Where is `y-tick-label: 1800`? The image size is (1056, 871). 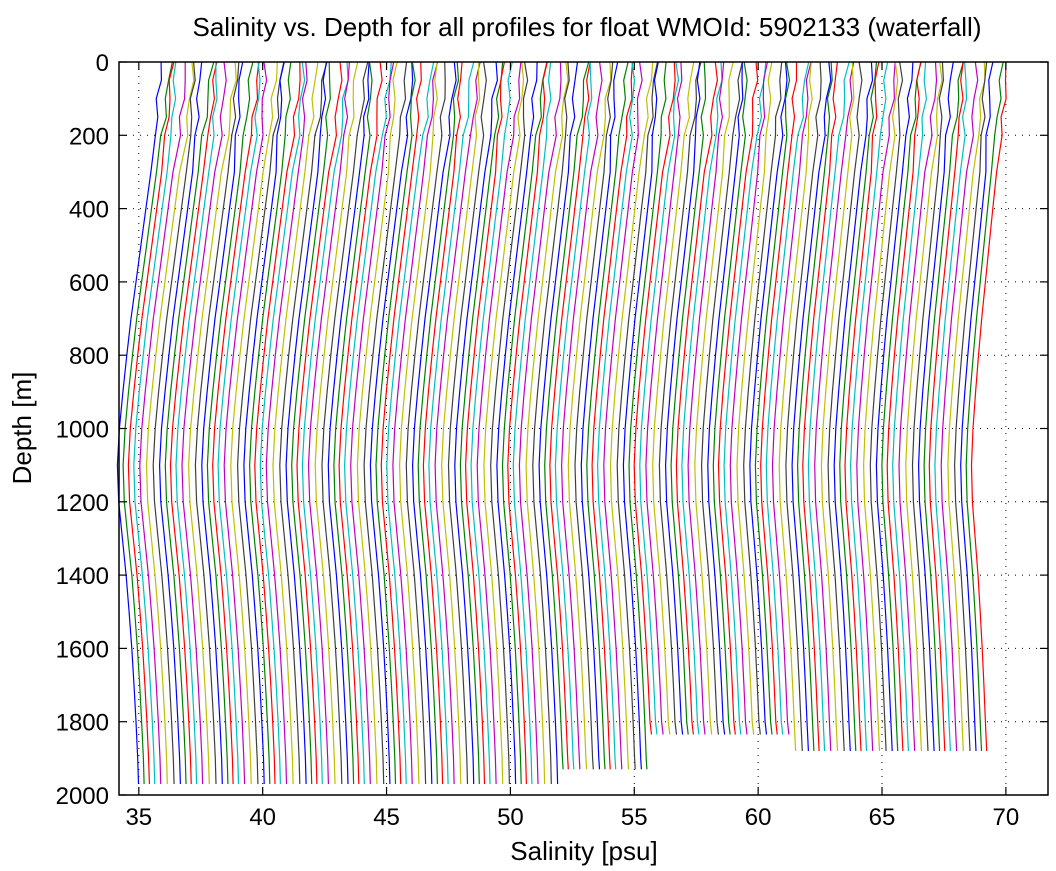 y-tick-label: 1800 is located at coordinates (82, 723).